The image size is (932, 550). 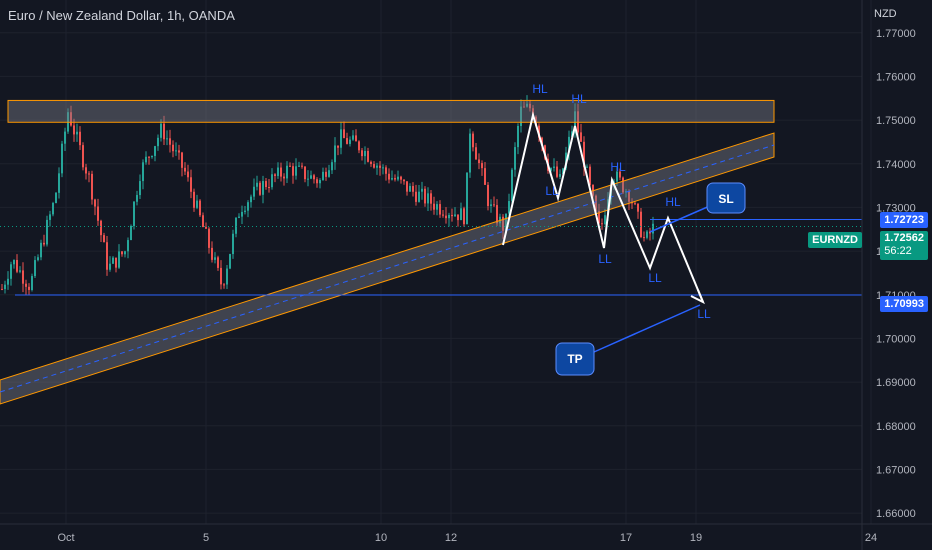 What do you see at coordinates (896, 121) in the screenshot?
I see `price-tick-label: 1.75000` at bounding box center [896, 121].